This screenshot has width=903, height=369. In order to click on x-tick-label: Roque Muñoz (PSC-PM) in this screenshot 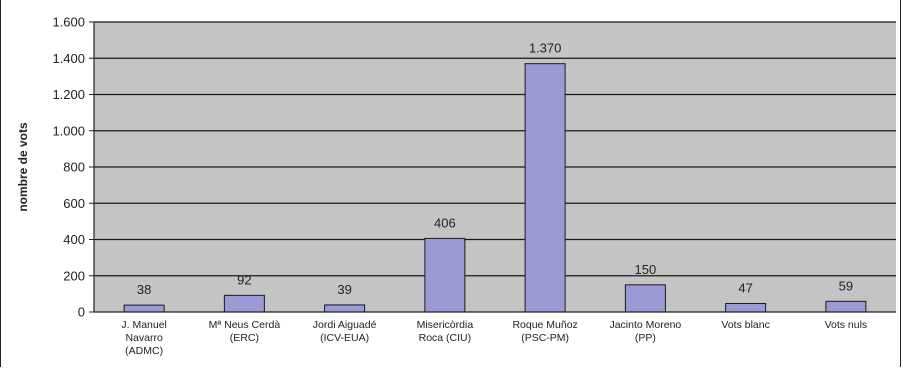, I will do `click(544, 331)`.